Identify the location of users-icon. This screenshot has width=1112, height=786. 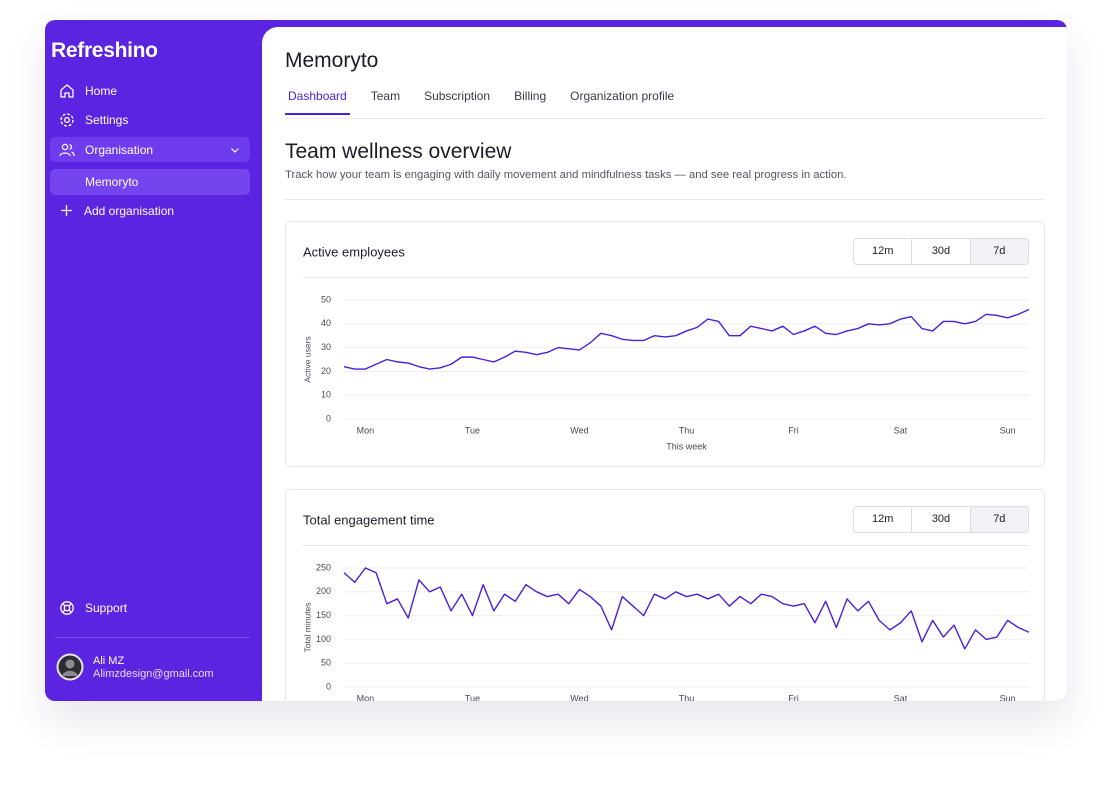
(67, 150).